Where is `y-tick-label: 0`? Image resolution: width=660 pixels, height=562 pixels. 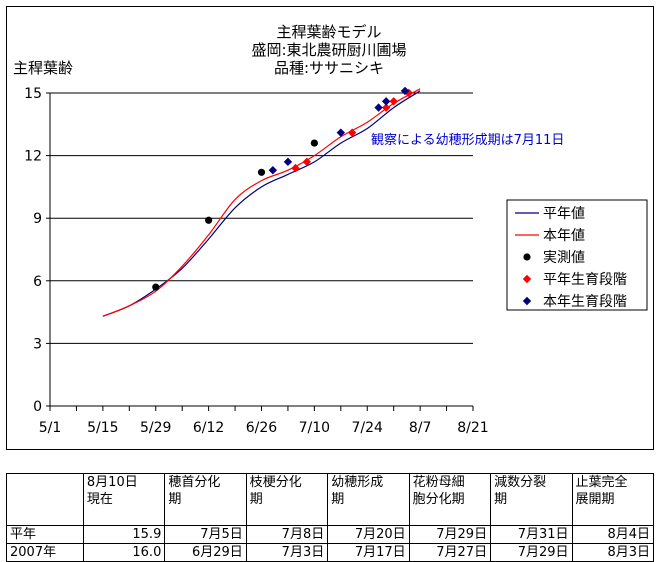
y-tick-label: 0 is located at coordinates (37, 407).